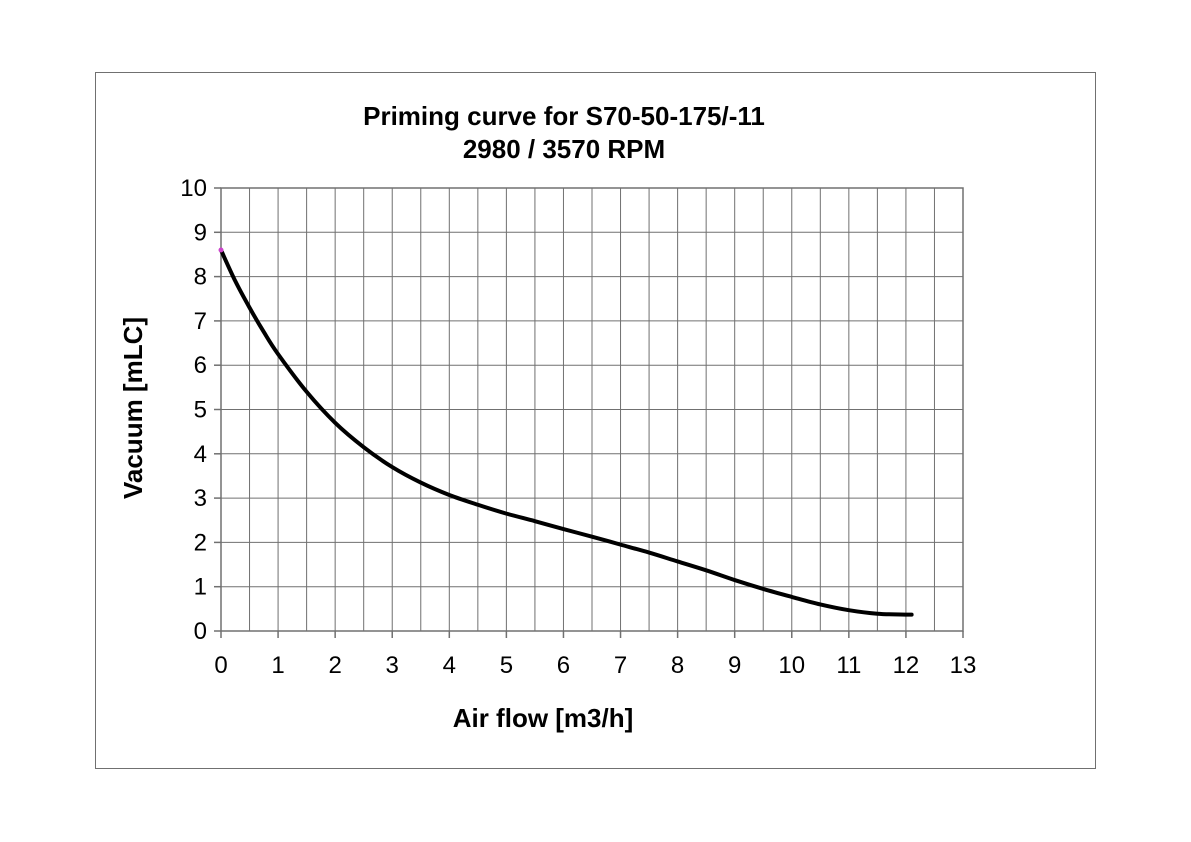 The image size is (1191, 842). What do you see at coordinates (200, 410) in the screenshot?
I see `y-tick-label: 5` at bounding box center [200, 410].